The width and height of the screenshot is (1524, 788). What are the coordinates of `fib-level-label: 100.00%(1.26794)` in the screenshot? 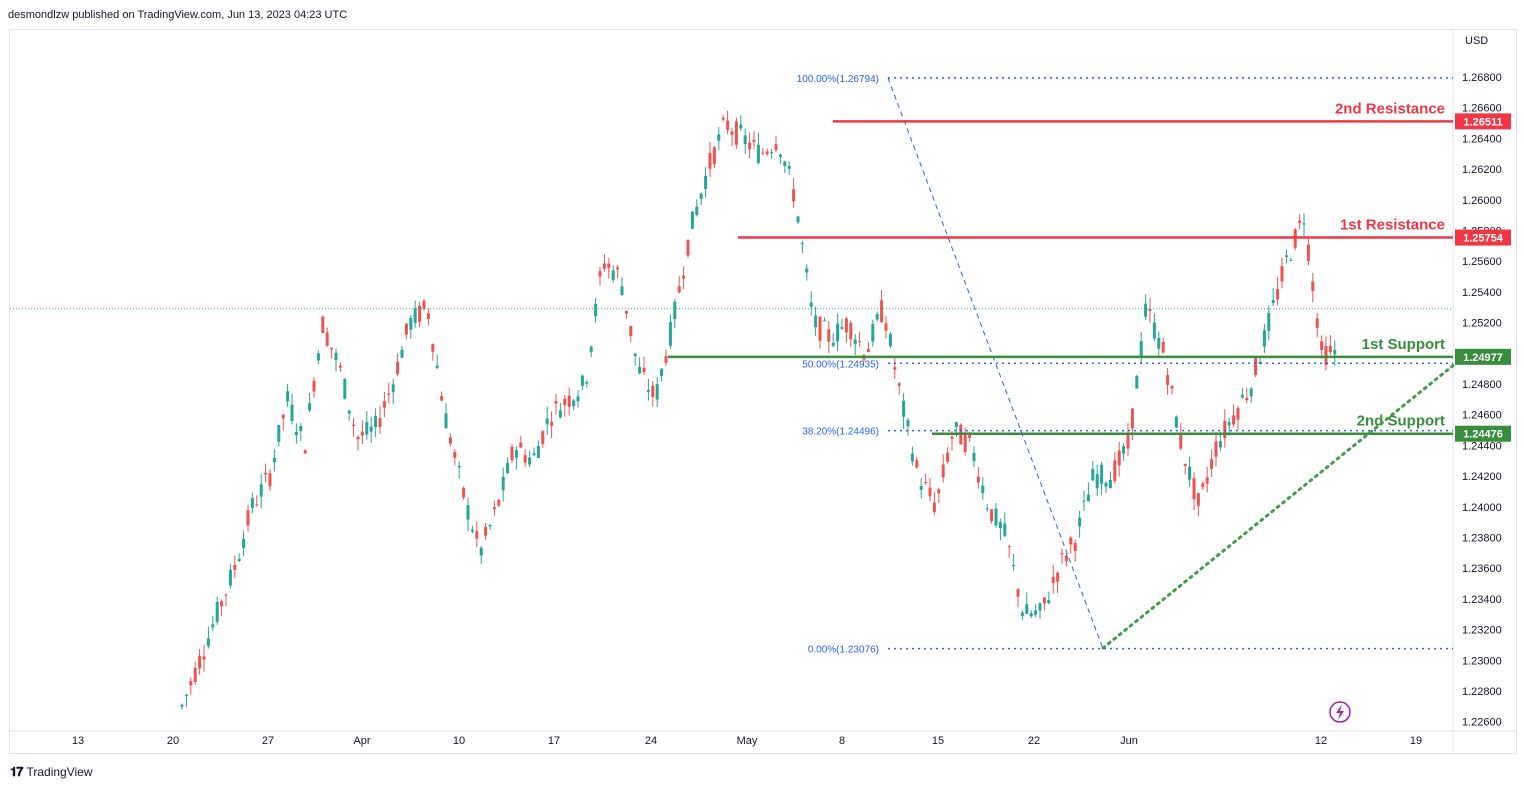 It's located at (838, 79).